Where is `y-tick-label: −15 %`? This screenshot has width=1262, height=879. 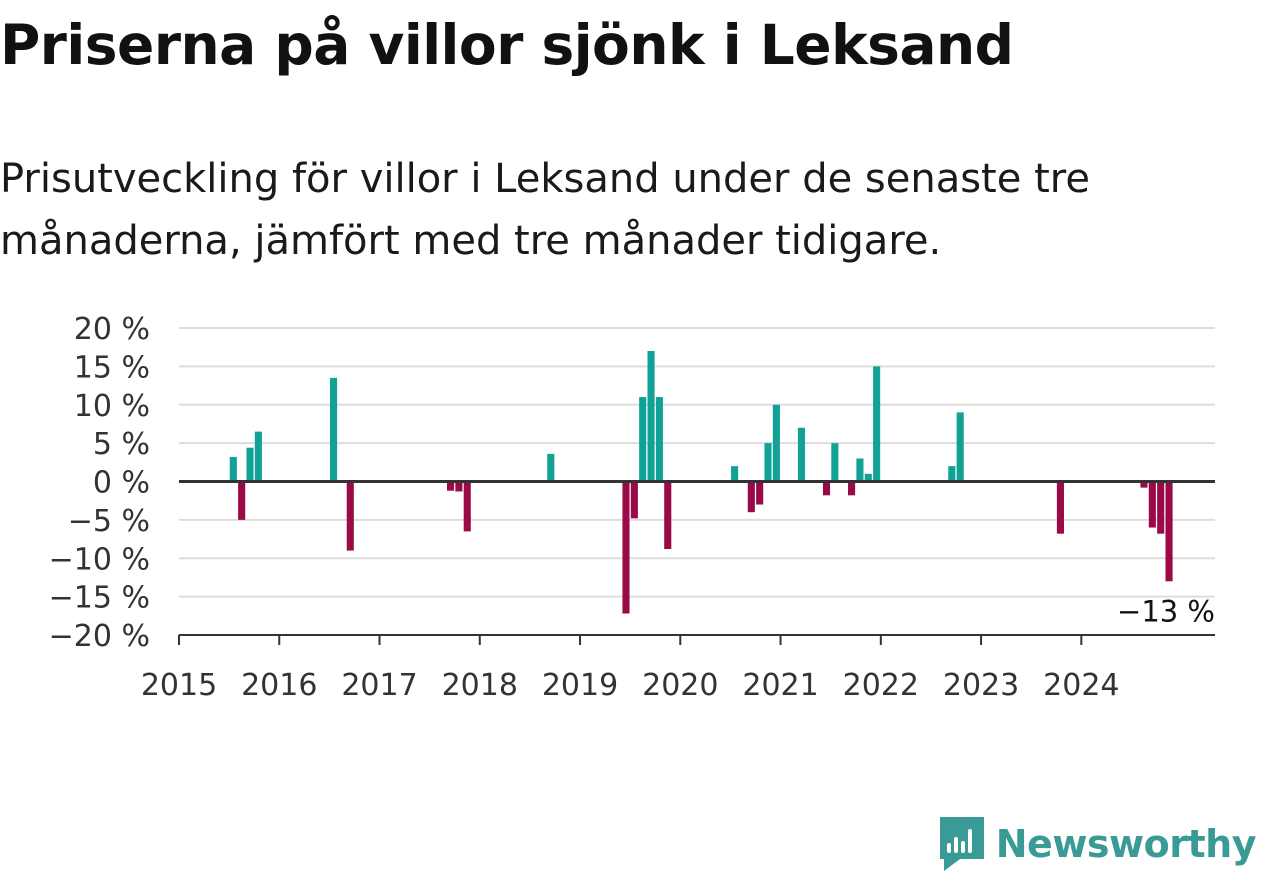 y-tick-label: −15 % is located at coordinates (99, 598).